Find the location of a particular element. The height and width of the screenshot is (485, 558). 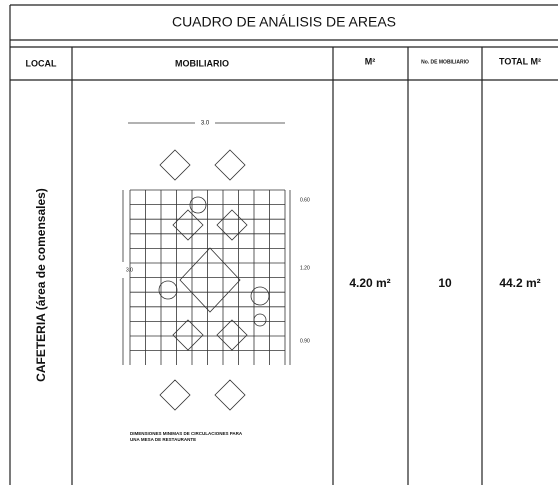

row-label: CAFETERIA (área de comensales) is located at coordinates (41, 285).